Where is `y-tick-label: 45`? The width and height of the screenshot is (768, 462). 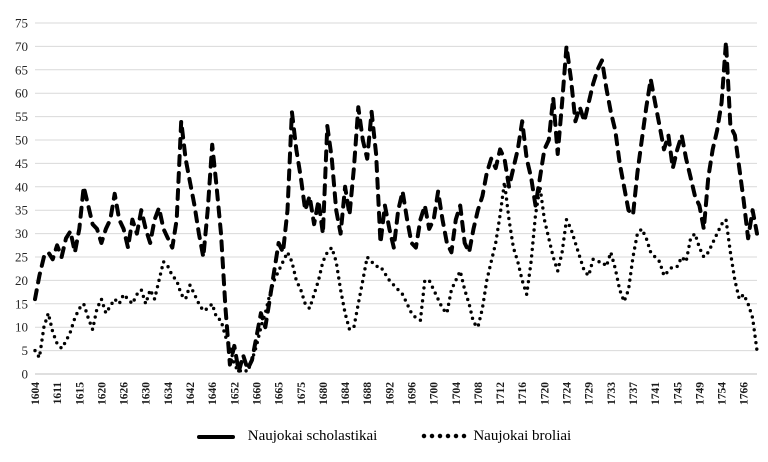 y-tick-label: 45 is located at coordinates (21, 163).